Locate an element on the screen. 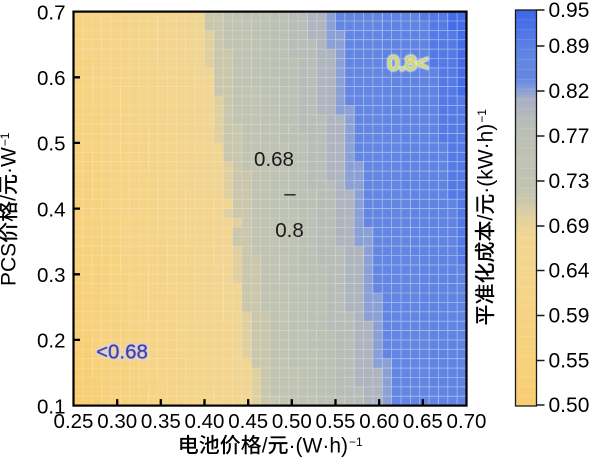  svg-text: 0.4 is located at coordinates (51, 209).